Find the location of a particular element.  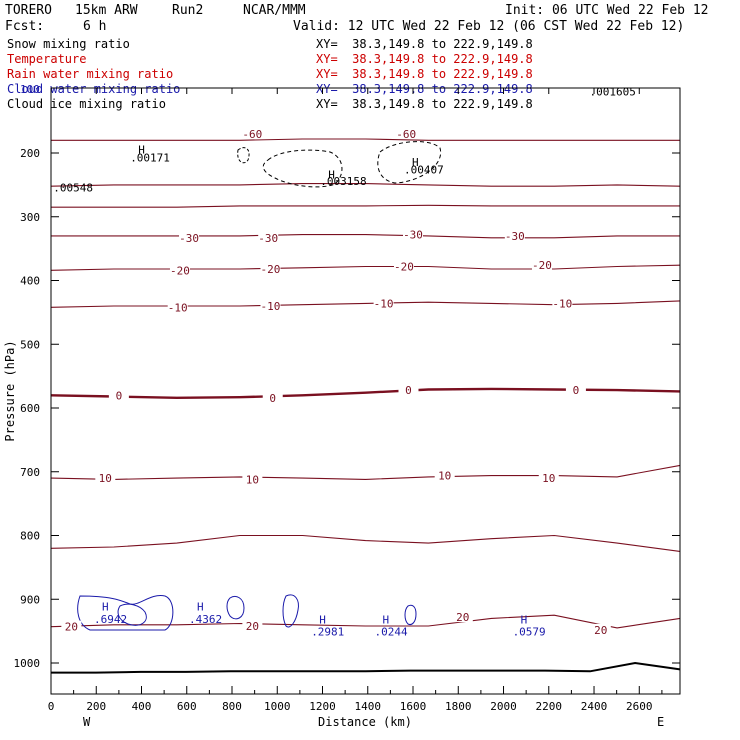

max-value-label: .00407 is located at coordinates (424, 169).